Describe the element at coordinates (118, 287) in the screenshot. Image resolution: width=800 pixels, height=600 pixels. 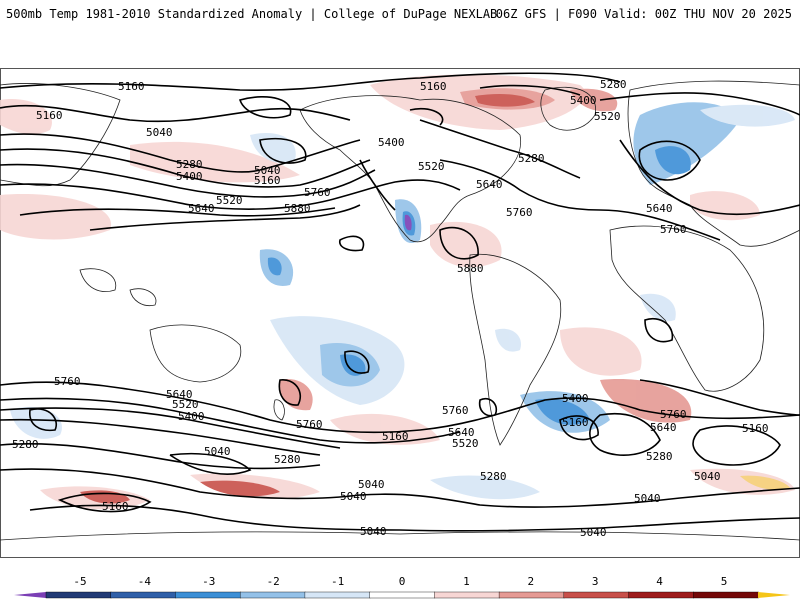
I see `southeast-asia-islands` at that location.